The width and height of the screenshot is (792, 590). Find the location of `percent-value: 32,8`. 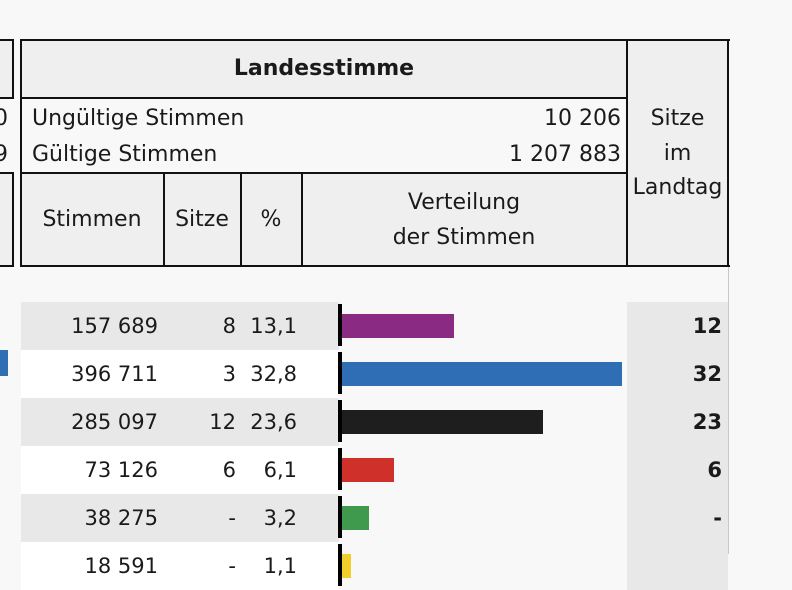

percent-value: 32,8 is located at coordinates (273, 374).